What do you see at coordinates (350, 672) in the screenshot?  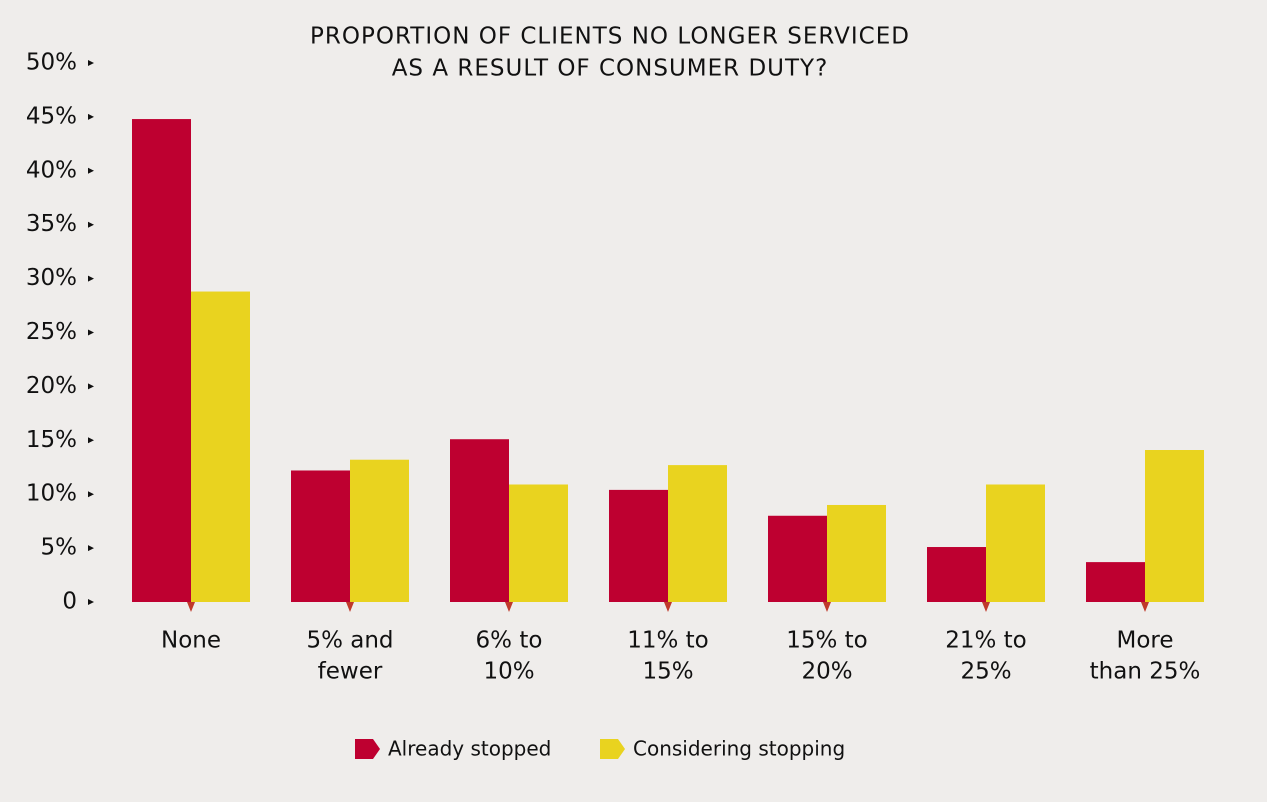 I see `x-tick-label: fewer` at bounding box center [350, 672].